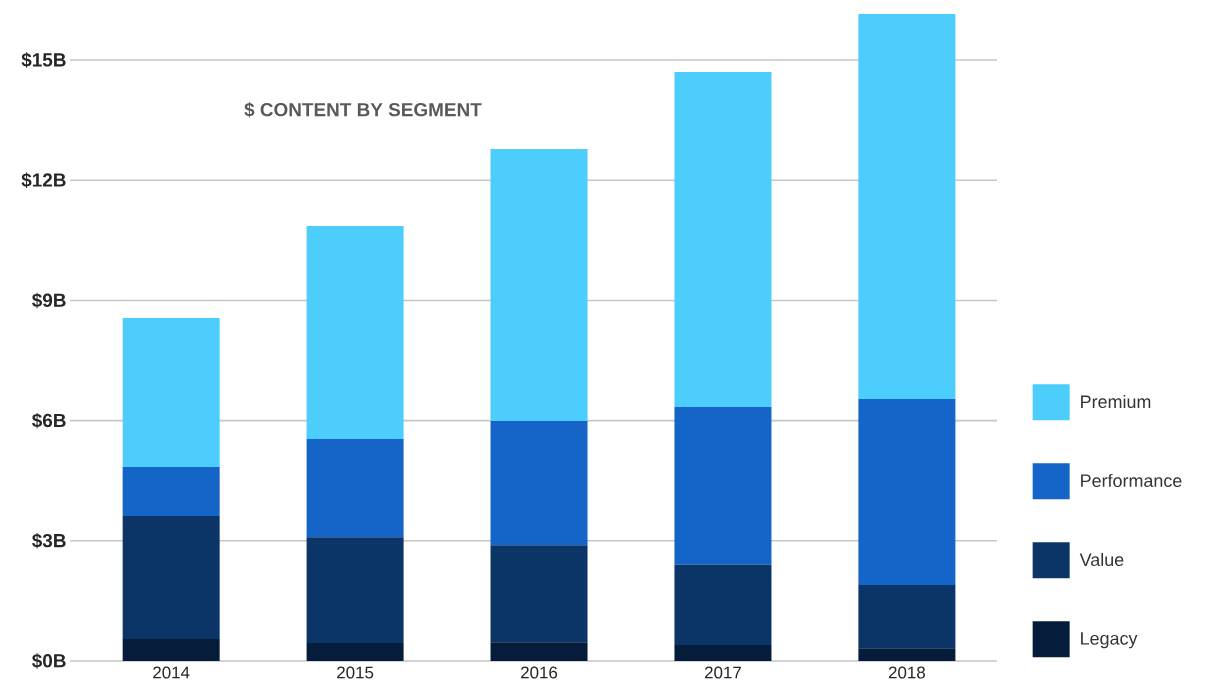 This screenshot has height=698, width=1219. Describe the element at coordinates (43, 180) in the screenshot. I see `y-tick-label: $12B` at that location.